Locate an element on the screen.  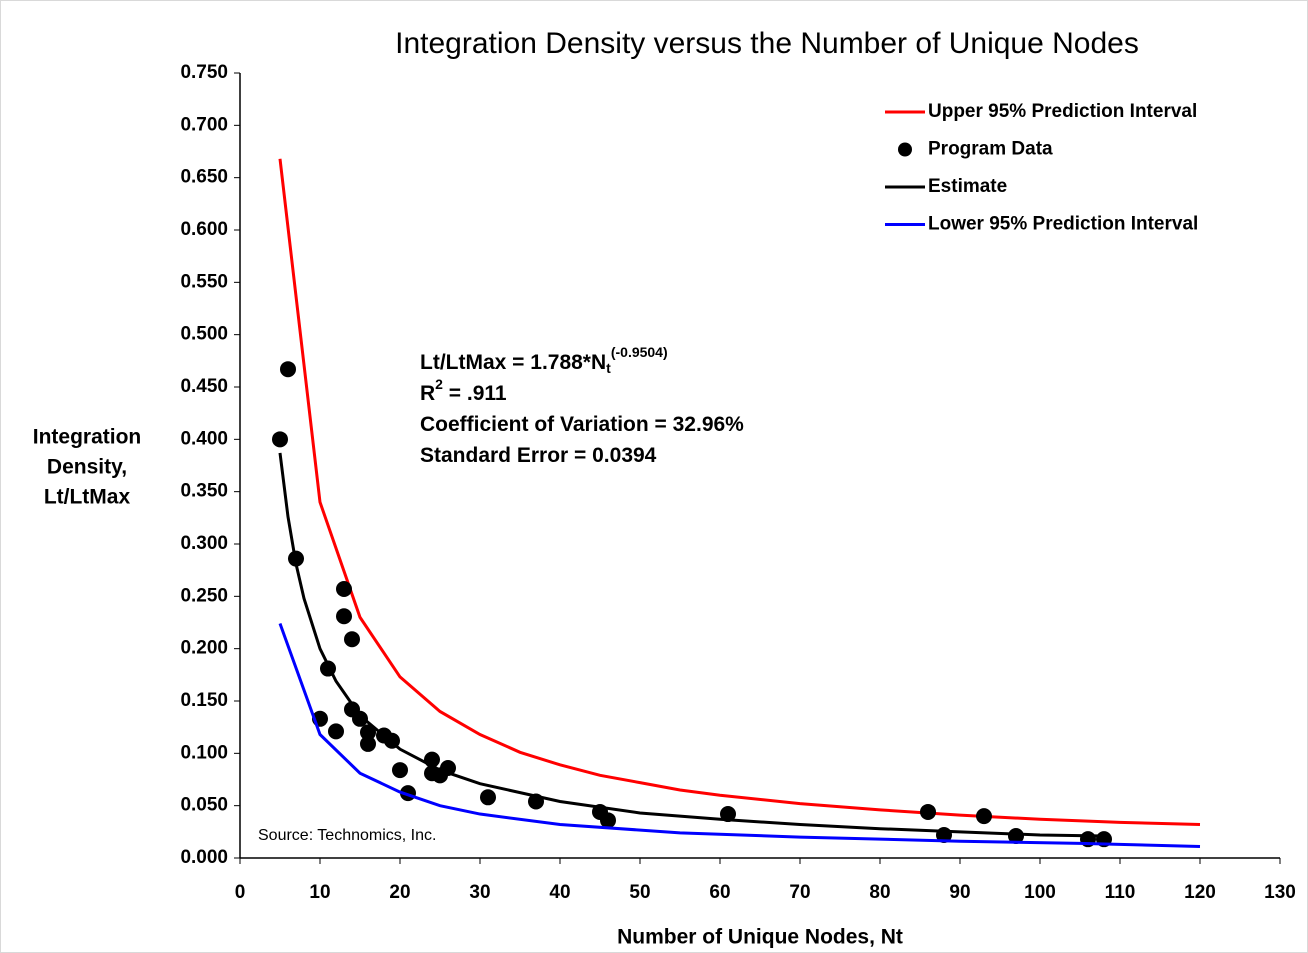
y-tick-label: 0.650 is located at coordinates (204, 177).